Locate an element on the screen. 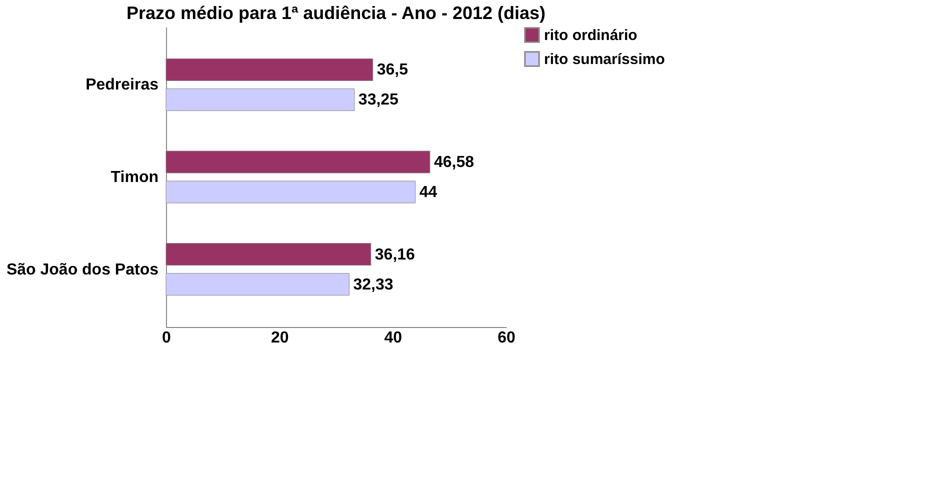 This screenshot has width=936, height=479. x-tick-label: 40 is located at coordinates (393, 338).